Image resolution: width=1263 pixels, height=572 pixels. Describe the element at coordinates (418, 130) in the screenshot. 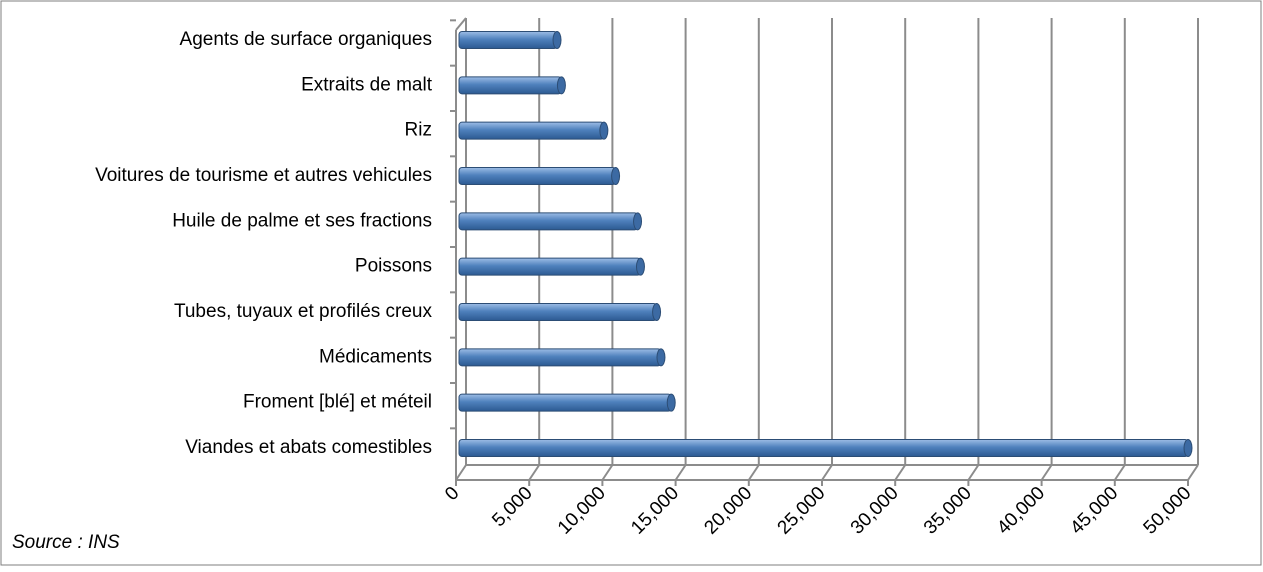

I see `y-tick-label: Riz` at that location.